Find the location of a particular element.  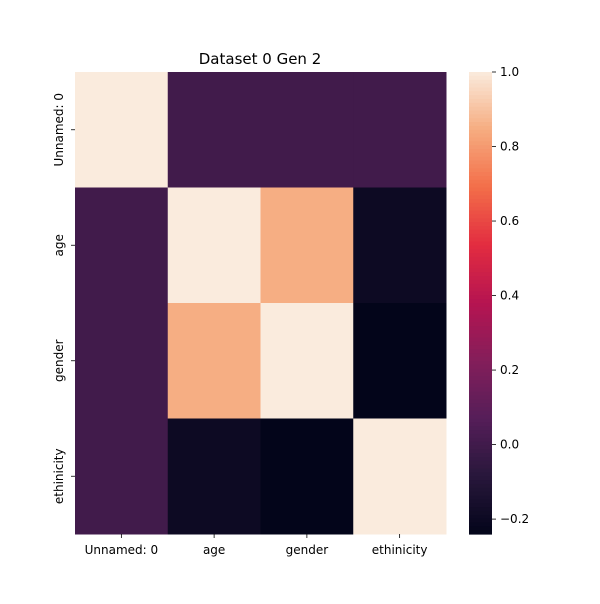

x-tick-label: age is located at coordinates (214, 550).